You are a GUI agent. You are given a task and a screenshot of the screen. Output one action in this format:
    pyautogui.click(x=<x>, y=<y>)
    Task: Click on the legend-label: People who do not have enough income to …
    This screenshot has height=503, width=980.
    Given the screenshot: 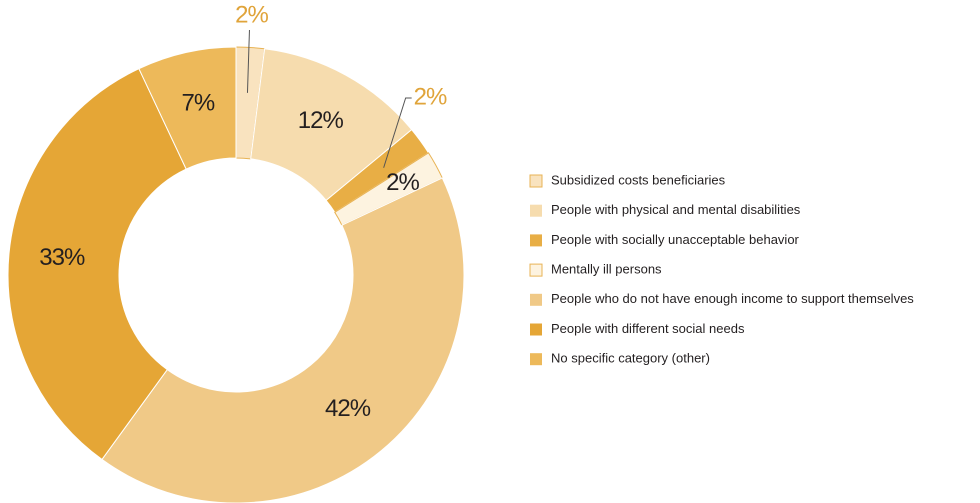 What is the action you would take?
    pyautogui.click(x=732, y=298)
    